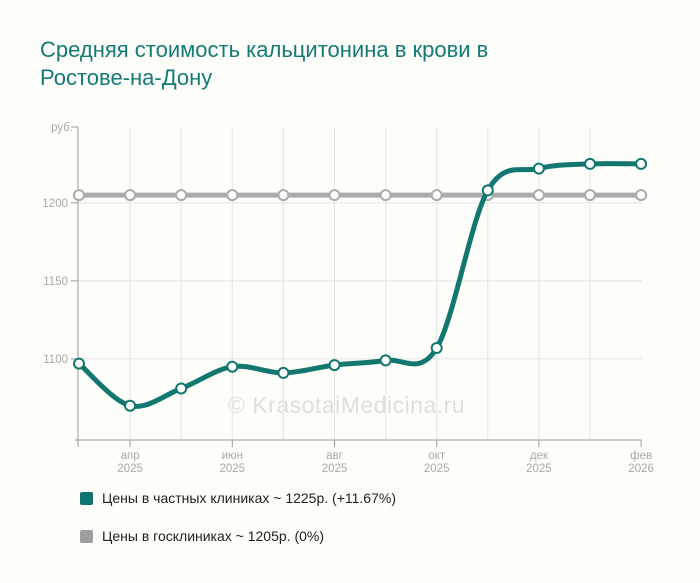 This screenshot has height=583, width=700. I want to click on x-axis-tick-label-month: окт, so click(437, 456).